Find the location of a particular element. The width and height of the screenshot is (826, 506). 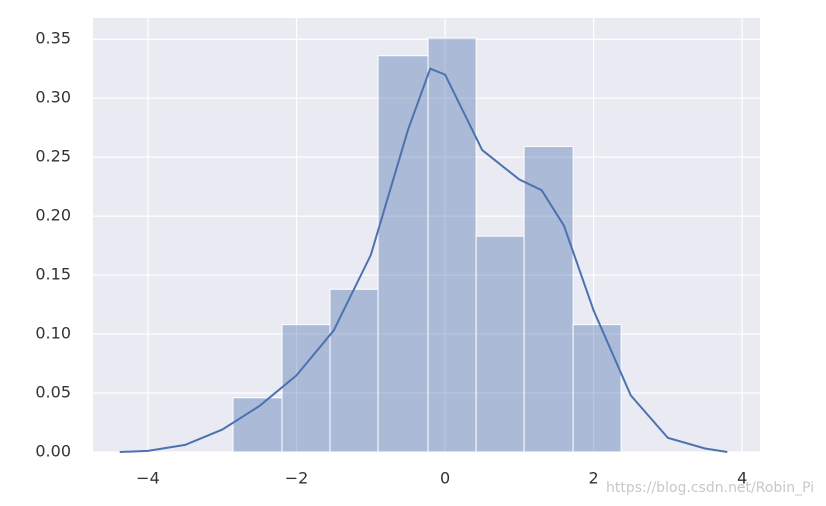

y-tick-label: 0.35 is located at coordinates (53, 38).